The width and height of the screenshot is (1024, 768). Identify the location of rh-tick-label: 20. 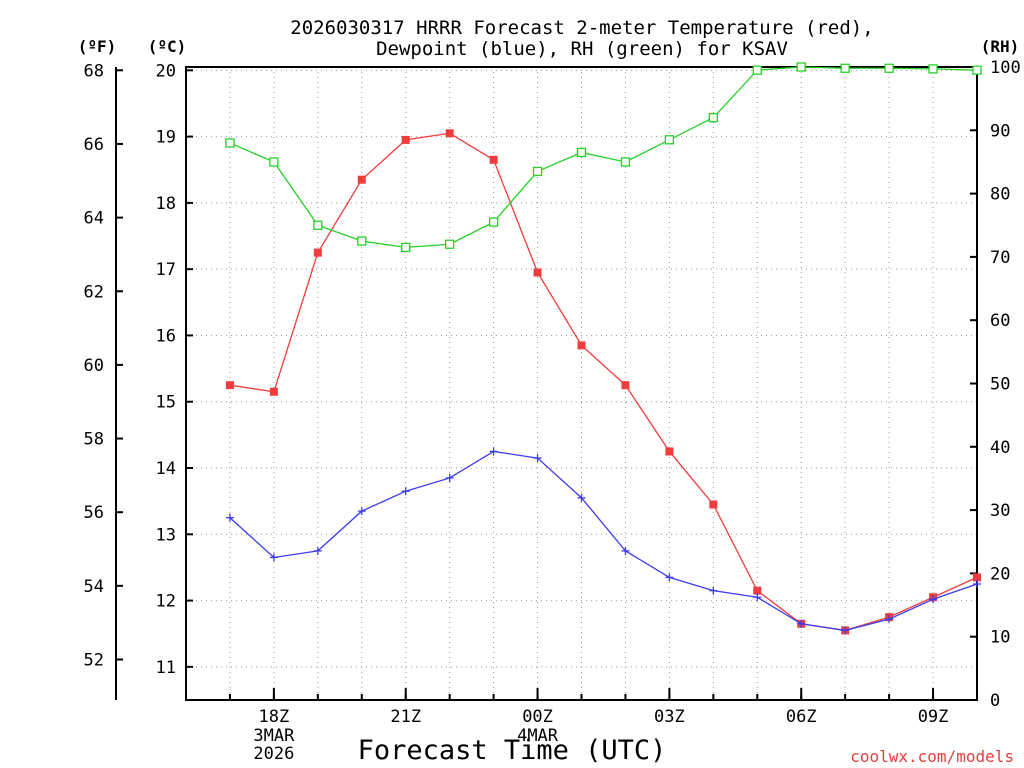
(1000, 574).